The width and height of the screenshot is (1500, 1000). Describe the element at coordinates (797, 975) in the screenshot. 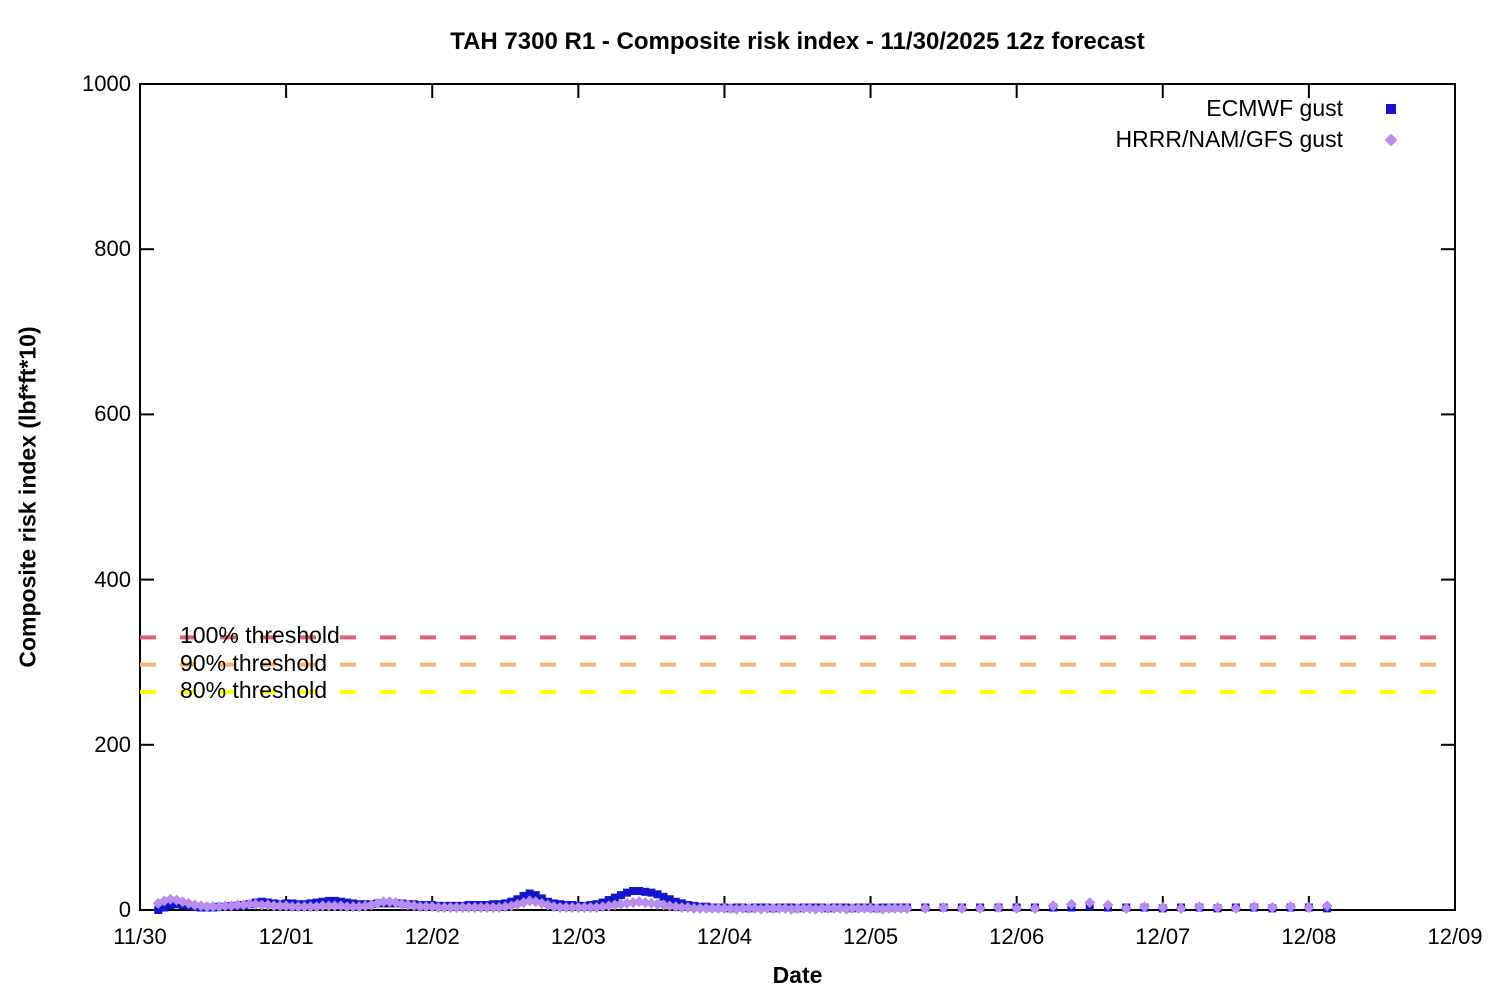

I see `x-axis-label: Date` at that location.